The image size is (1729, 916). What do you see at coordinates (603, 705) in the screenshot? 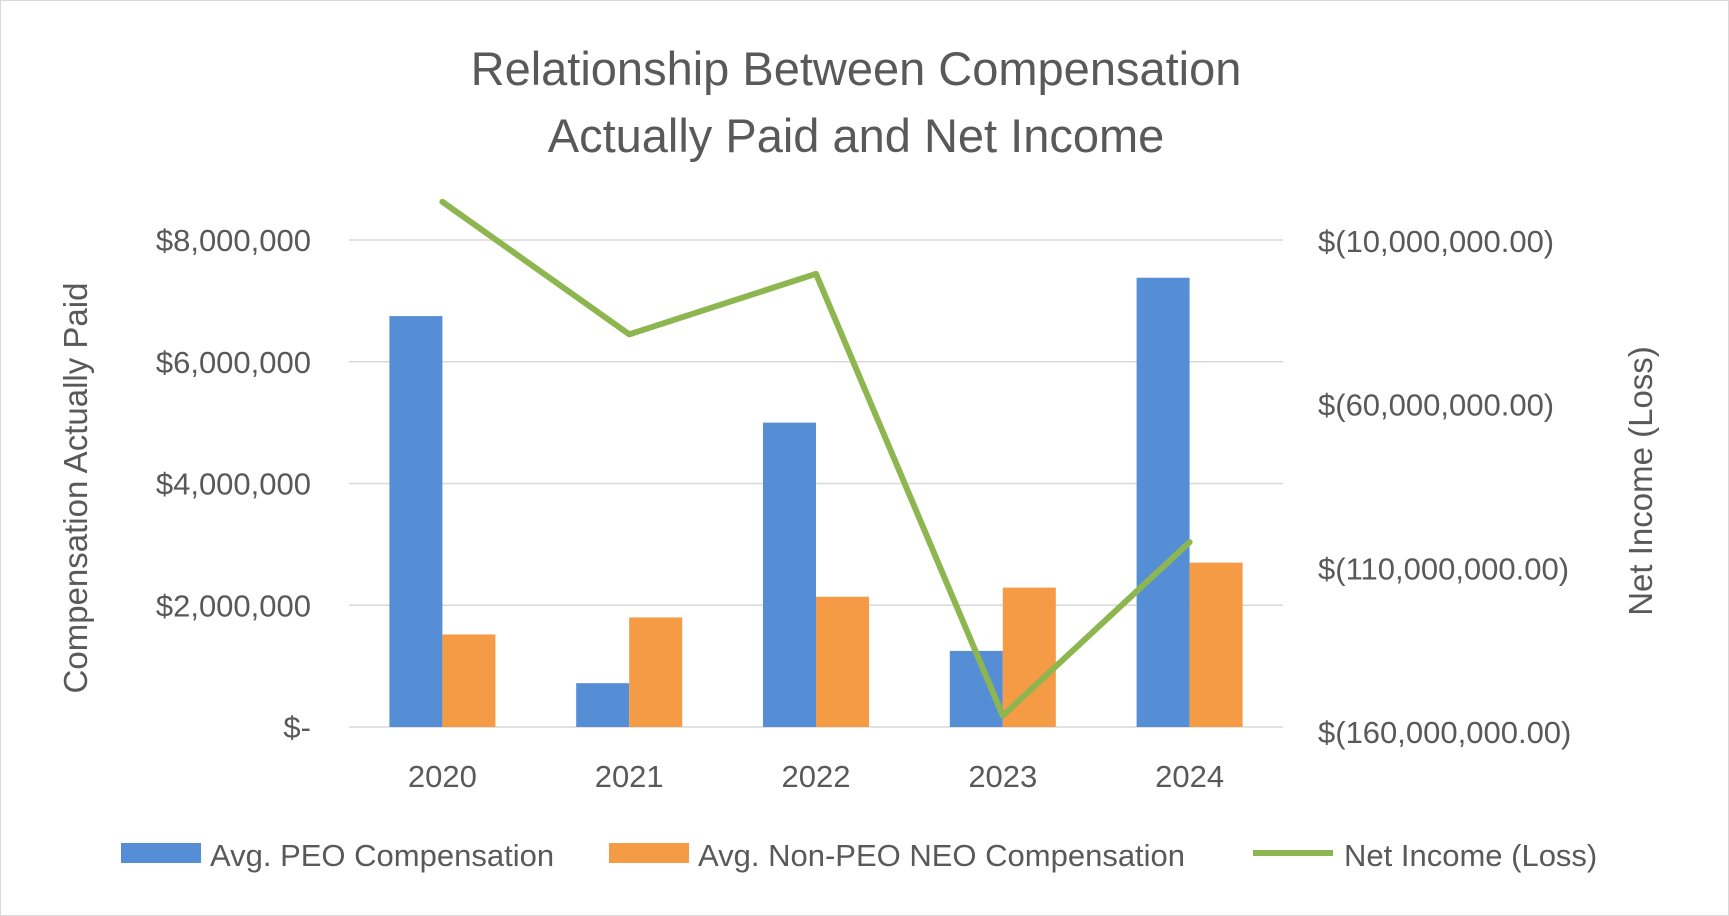
I see `bar-peo-2021` at bounding box center [603, 705].